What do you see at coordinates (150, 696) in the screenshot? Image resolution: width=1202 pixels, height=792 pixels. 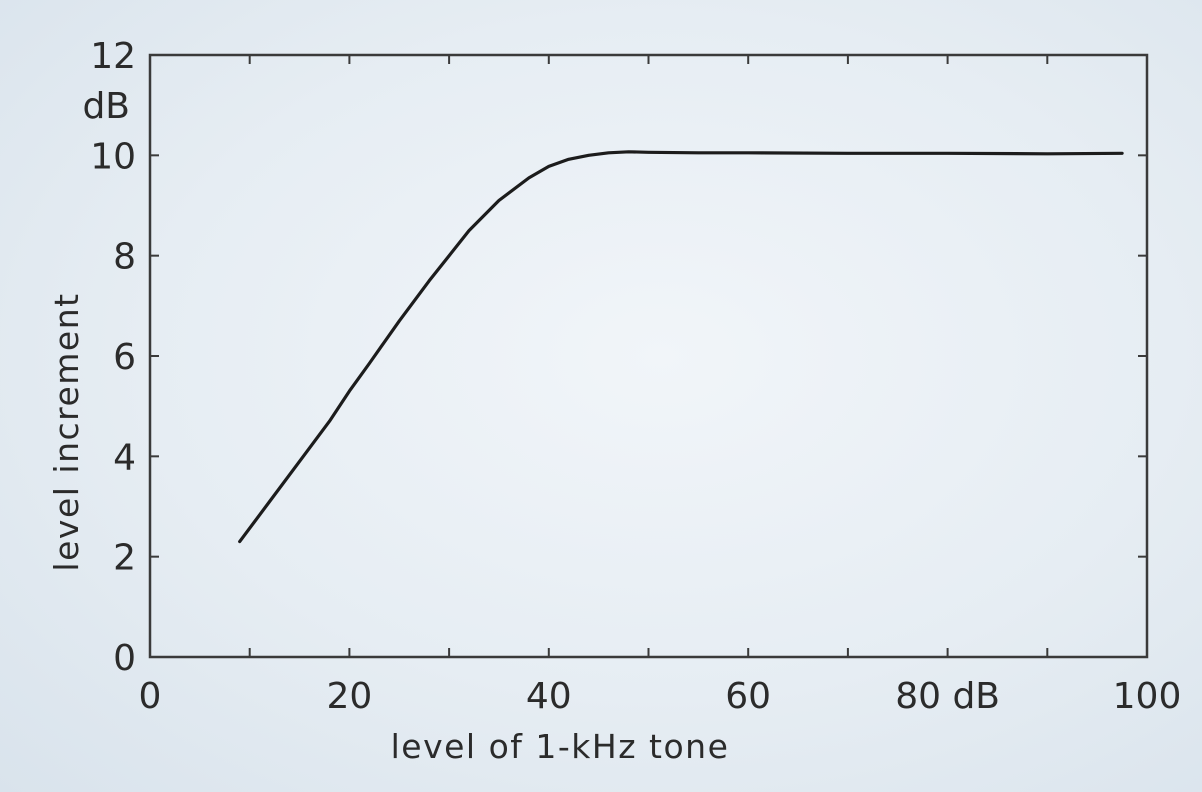 I see `x-tick-label: 0` at bounding box center [150, 696].